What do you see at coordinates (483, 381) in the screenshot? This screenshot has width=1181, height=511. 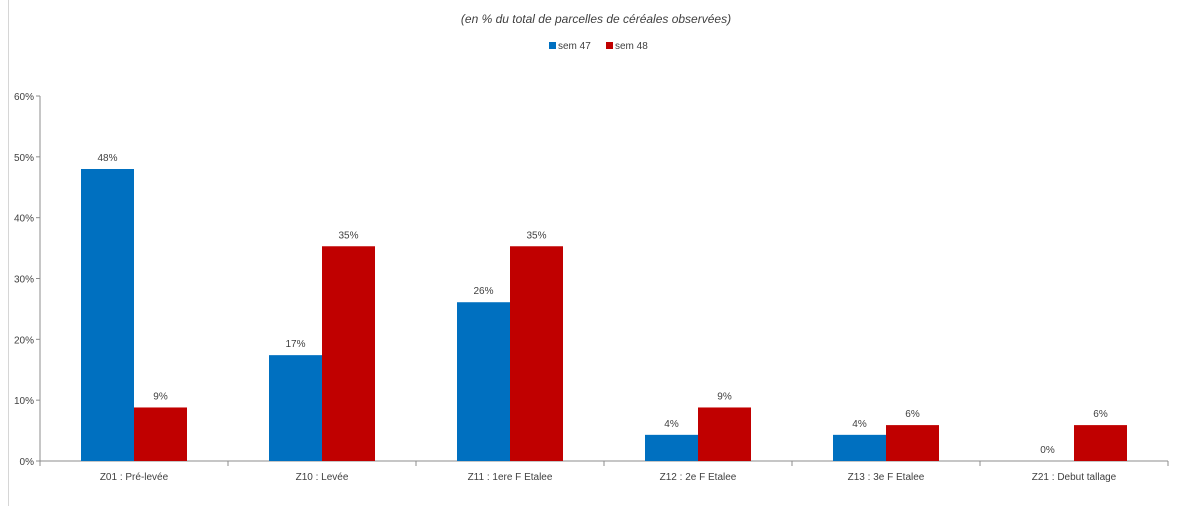 I see `bar-sem-47-z11-1ere-f-etalee` at bounding box center [483, 381].